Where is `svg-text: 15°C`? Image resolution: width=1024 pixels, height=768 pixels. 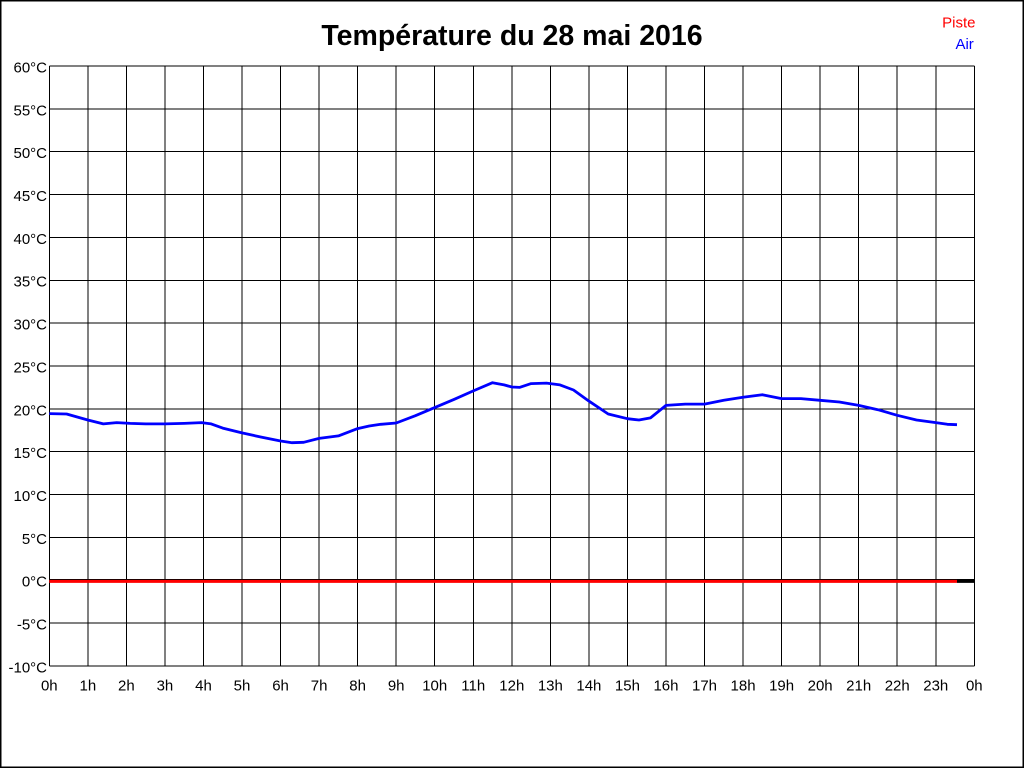
svg-text: 15°C is located at coordinates (30, 453).